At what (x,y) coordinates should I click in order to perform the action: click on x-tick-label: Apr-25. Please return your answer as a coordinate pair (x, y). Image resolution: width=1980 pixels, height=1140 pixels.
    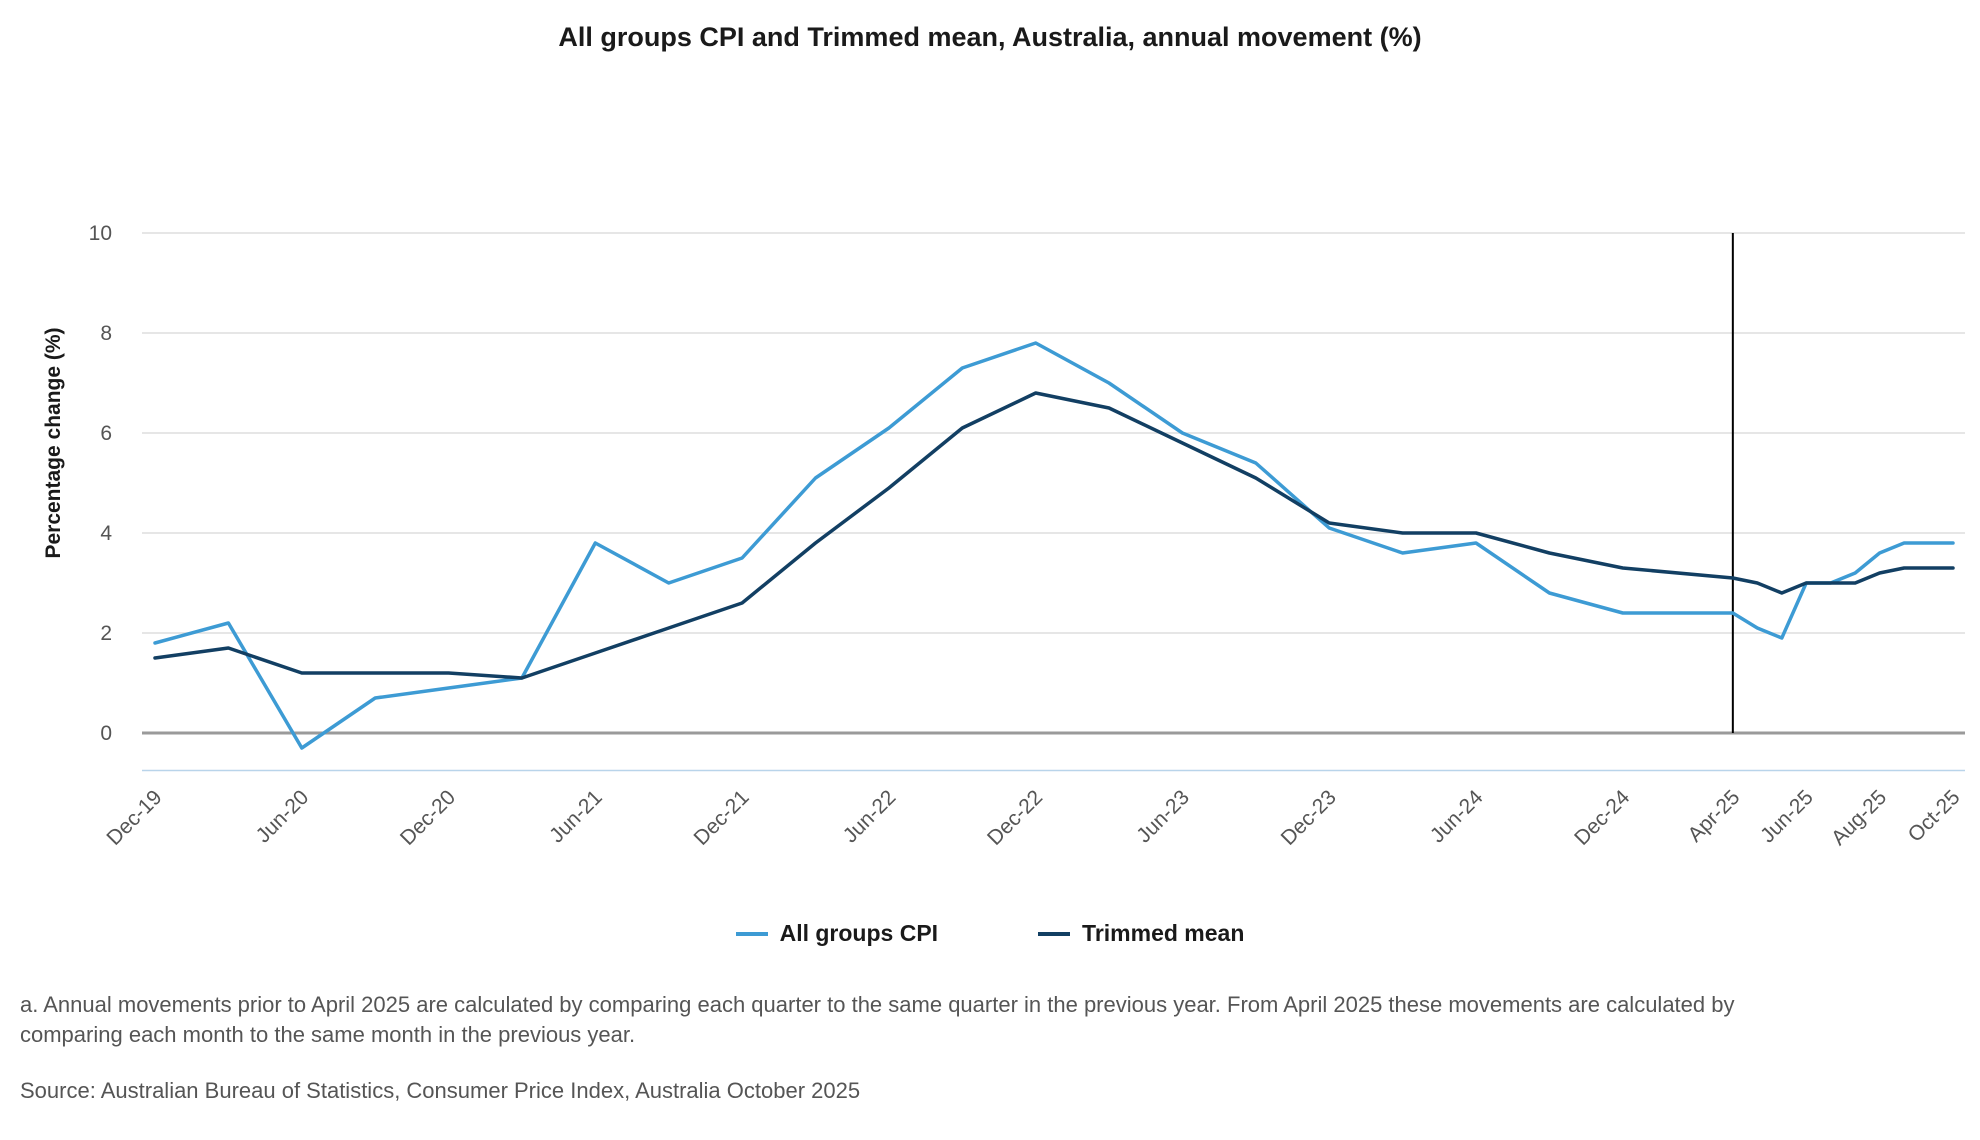
    Looking at the image, I should click on (1714, 816).